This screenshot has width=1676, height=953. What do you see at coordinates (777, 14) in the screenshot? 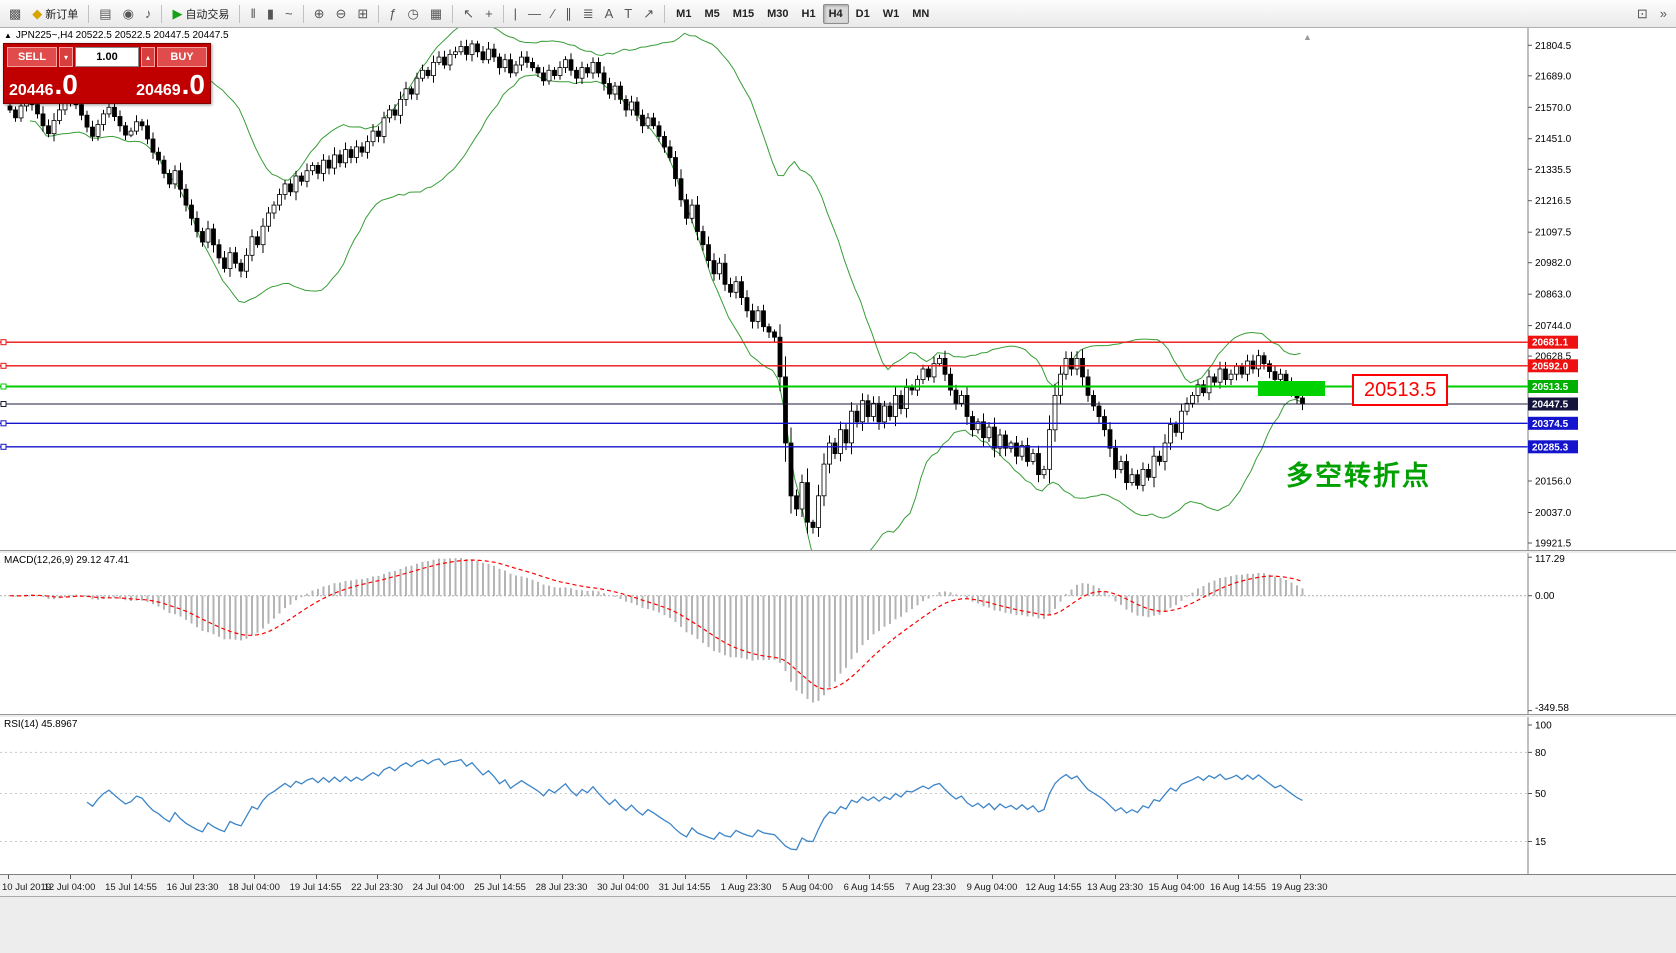
I see `timeframe-m30: M30` at bounding box center [777, 14].